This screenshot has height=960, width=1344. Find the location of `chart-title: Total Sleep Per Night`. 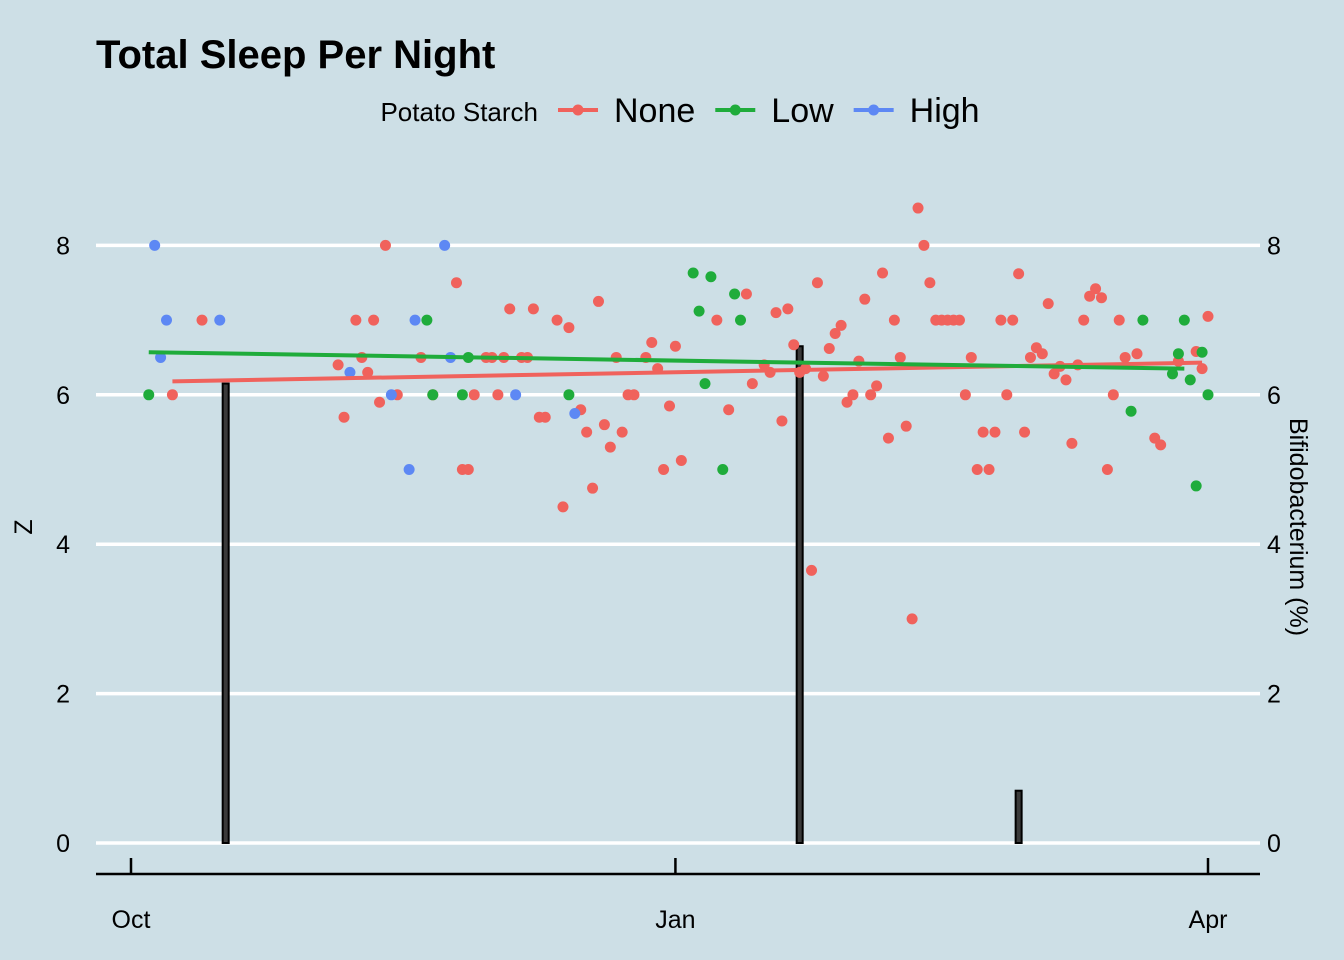

chart-title: Total Sleep Per Night is located at coordinates (295, 55).